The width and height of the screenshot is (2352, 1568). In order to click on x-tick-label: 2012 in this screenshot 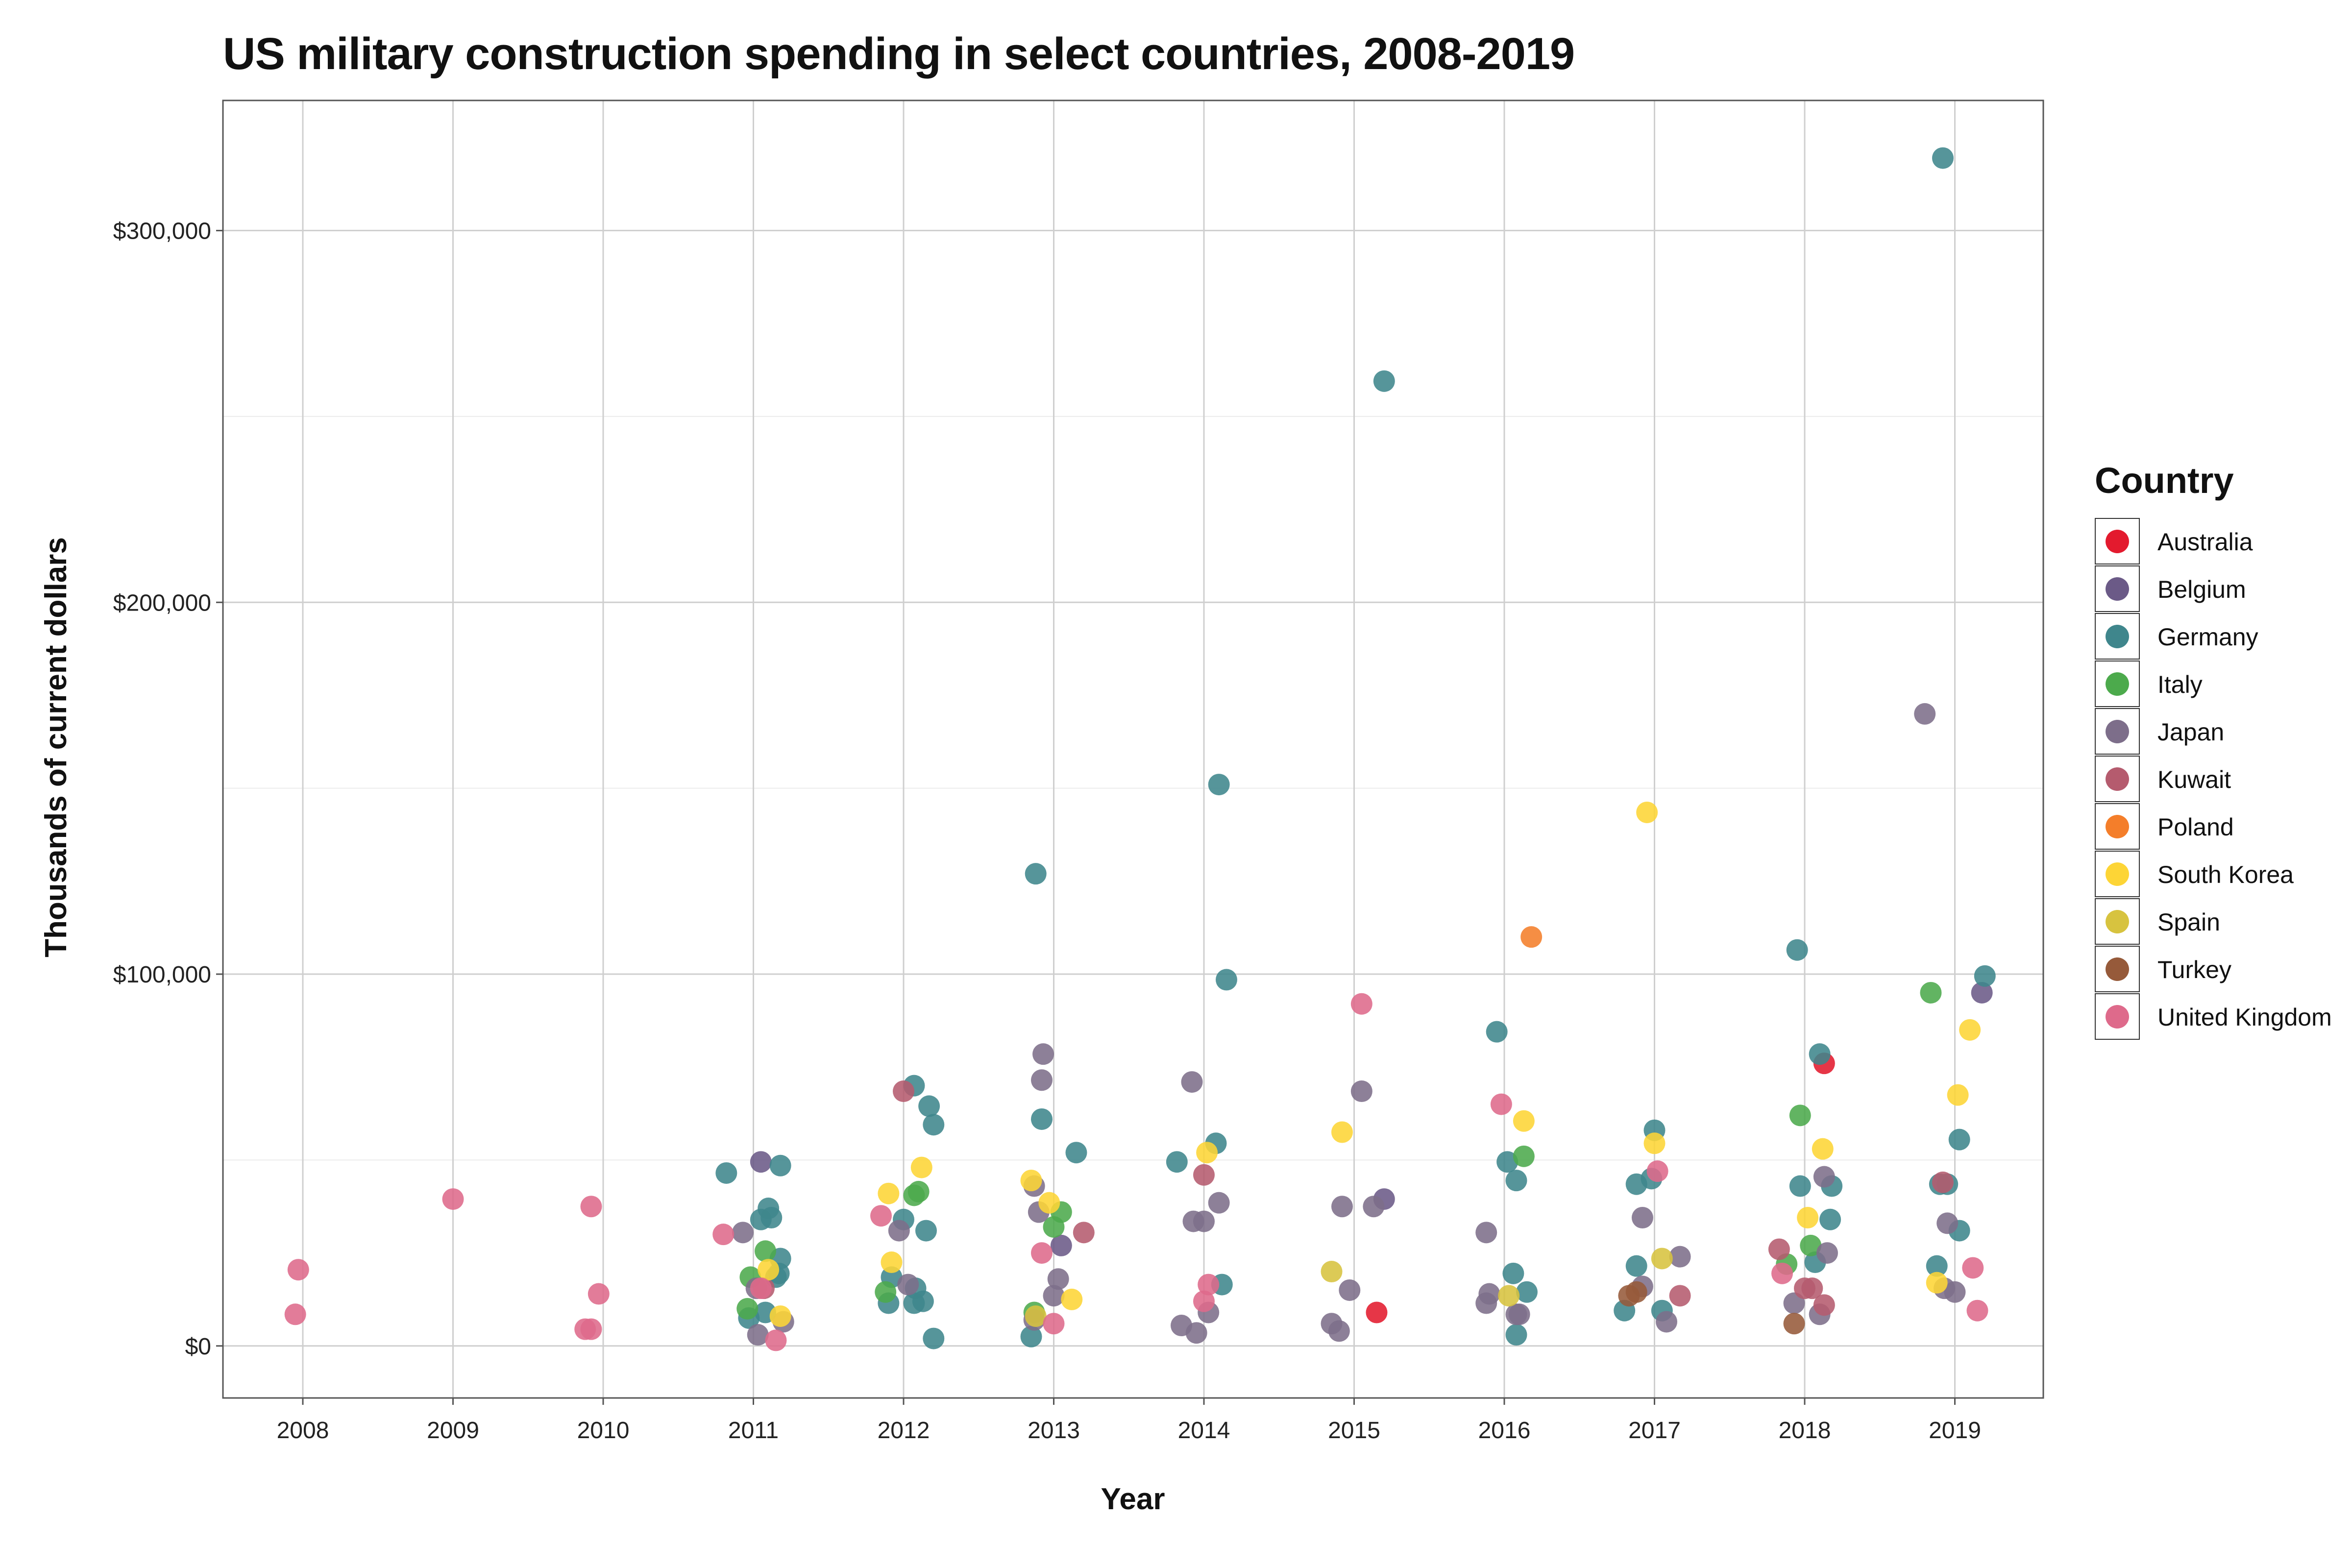, I will do `click(904, 1431)`.